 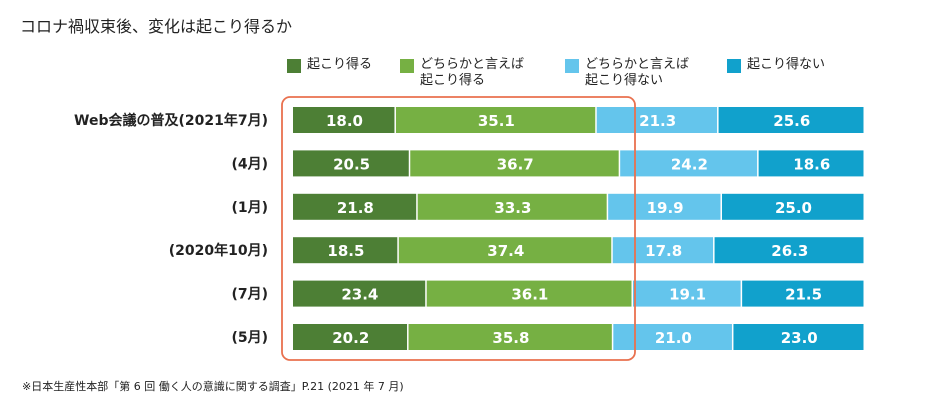 I want to click on category-label: (5月), so click(x=249, y=338).